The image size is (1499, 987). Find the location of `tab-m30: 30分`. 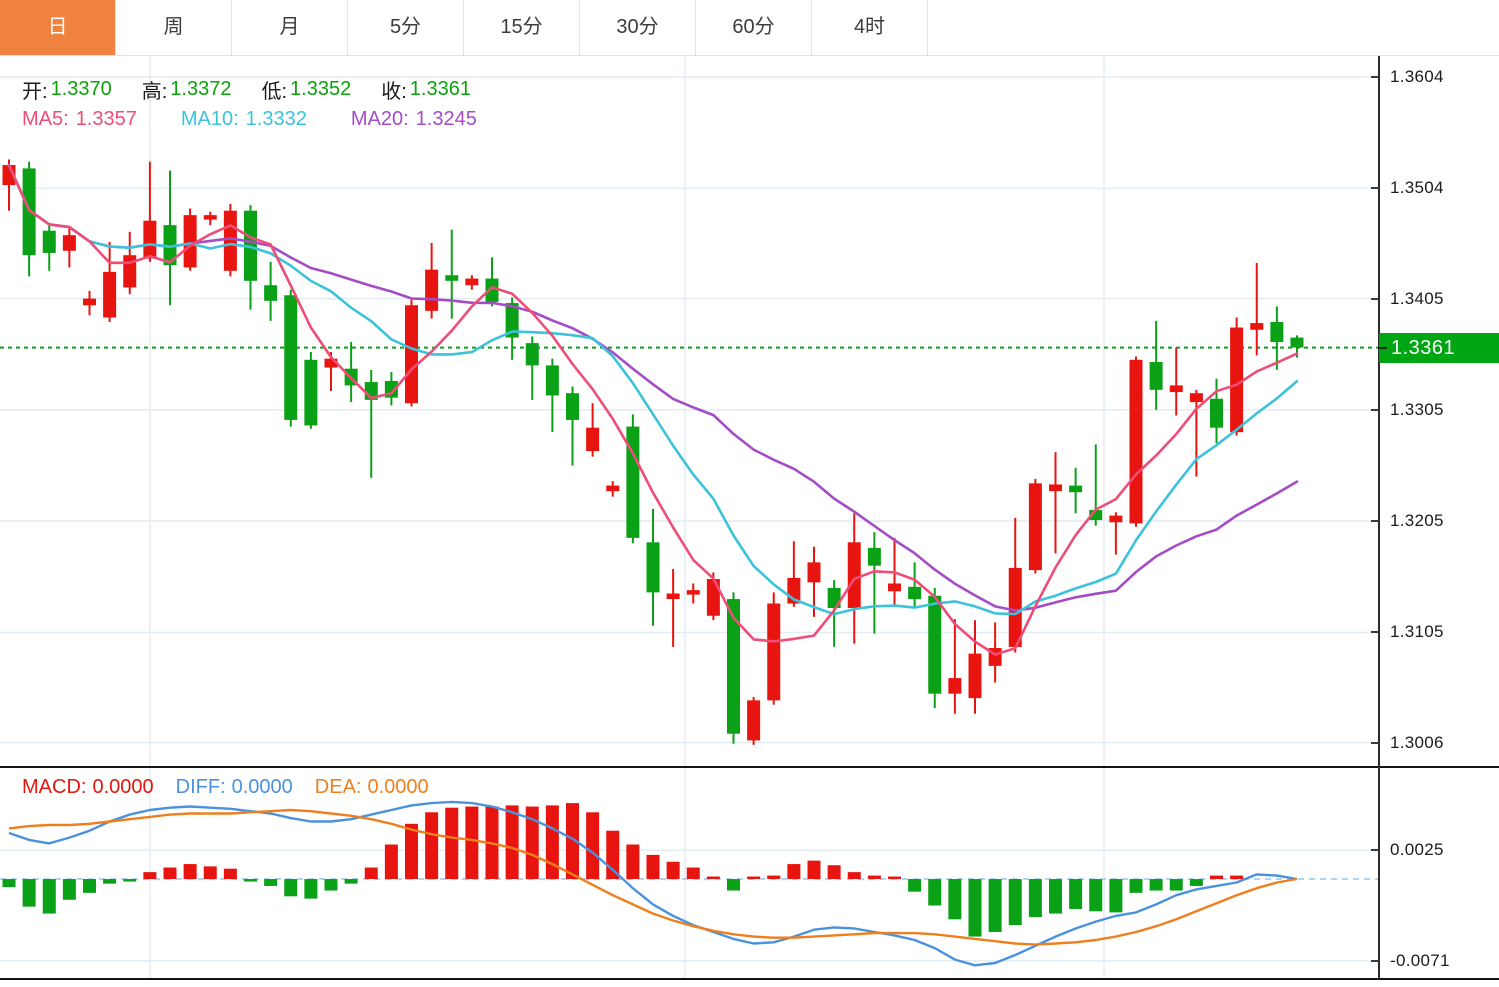

tab-m30: 30分 is located at coordinates (638, 27).